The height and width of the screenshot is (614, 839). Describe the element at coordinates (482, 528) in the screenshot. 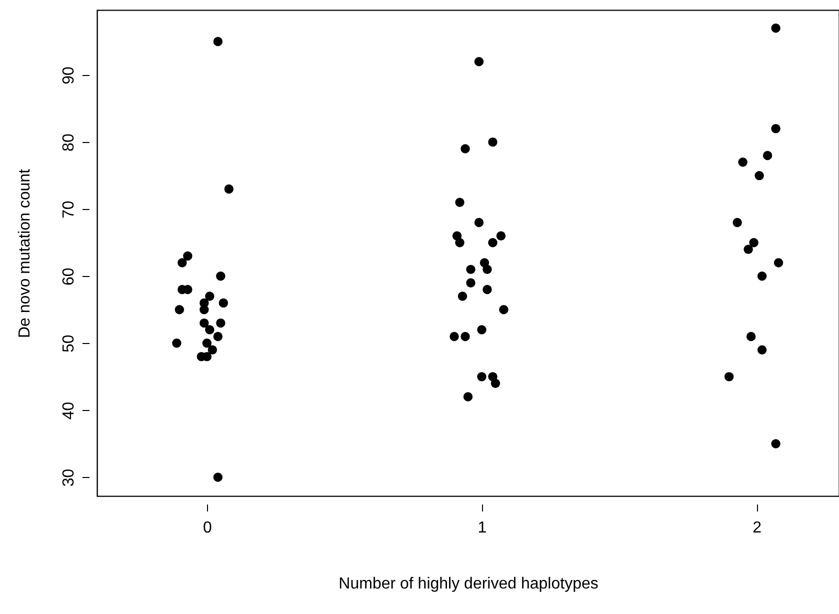

I see `x-tick-label: 1` at that location.